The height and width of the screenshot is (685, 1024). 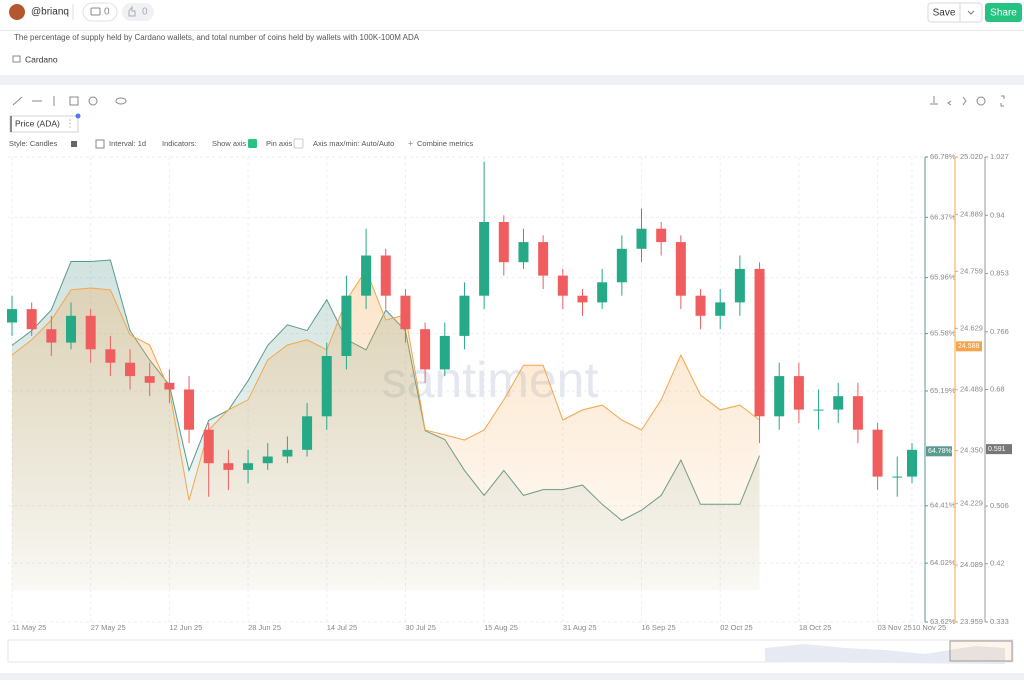 What do you see at coordinates (943, 505) in the screenshot?
I see `y-tick-label: 64.41%` at bounding box center [943, 505].